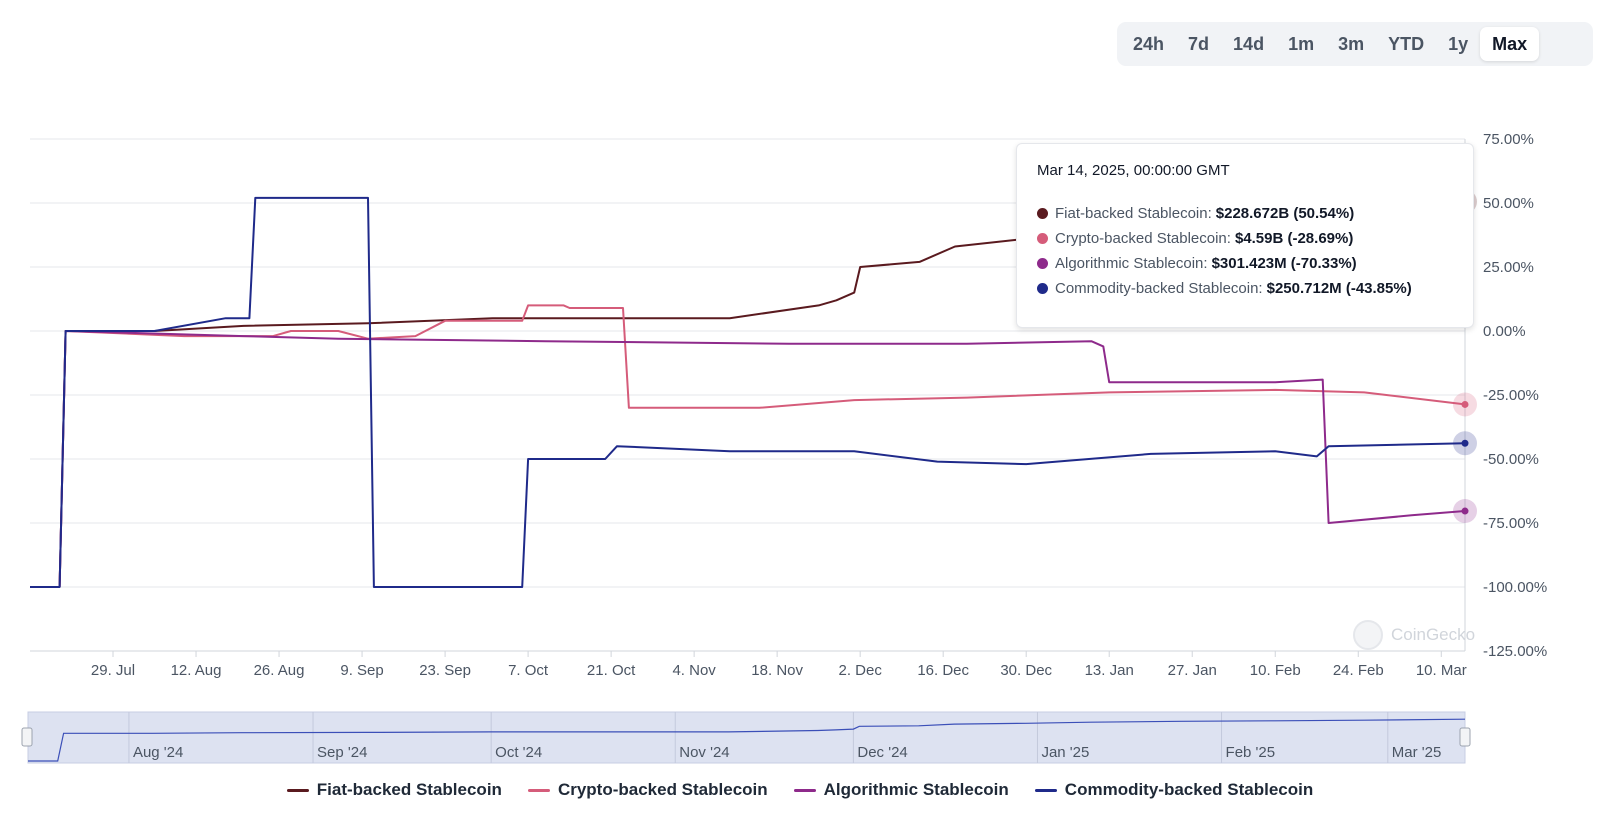  What do you see at coordinates (279, 670) in the screenshot?
I see `x-tick-label: 26. Aug` at bounding box center [279, 670].